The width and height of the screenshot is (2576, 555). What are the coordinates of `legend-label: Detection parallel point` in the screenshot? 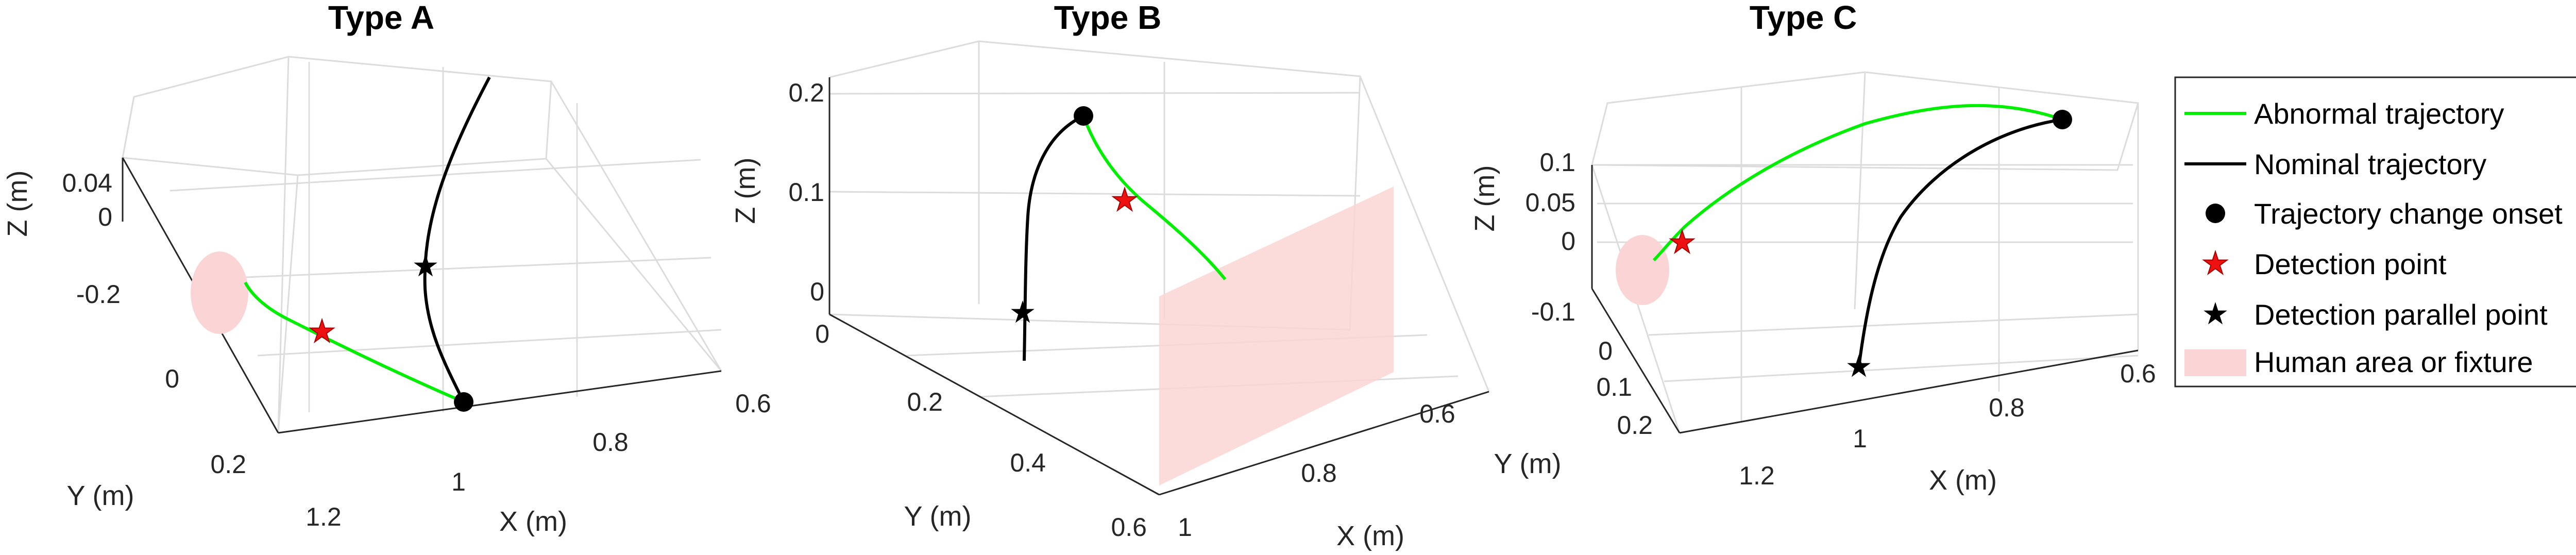 It's located at (2401, 314).